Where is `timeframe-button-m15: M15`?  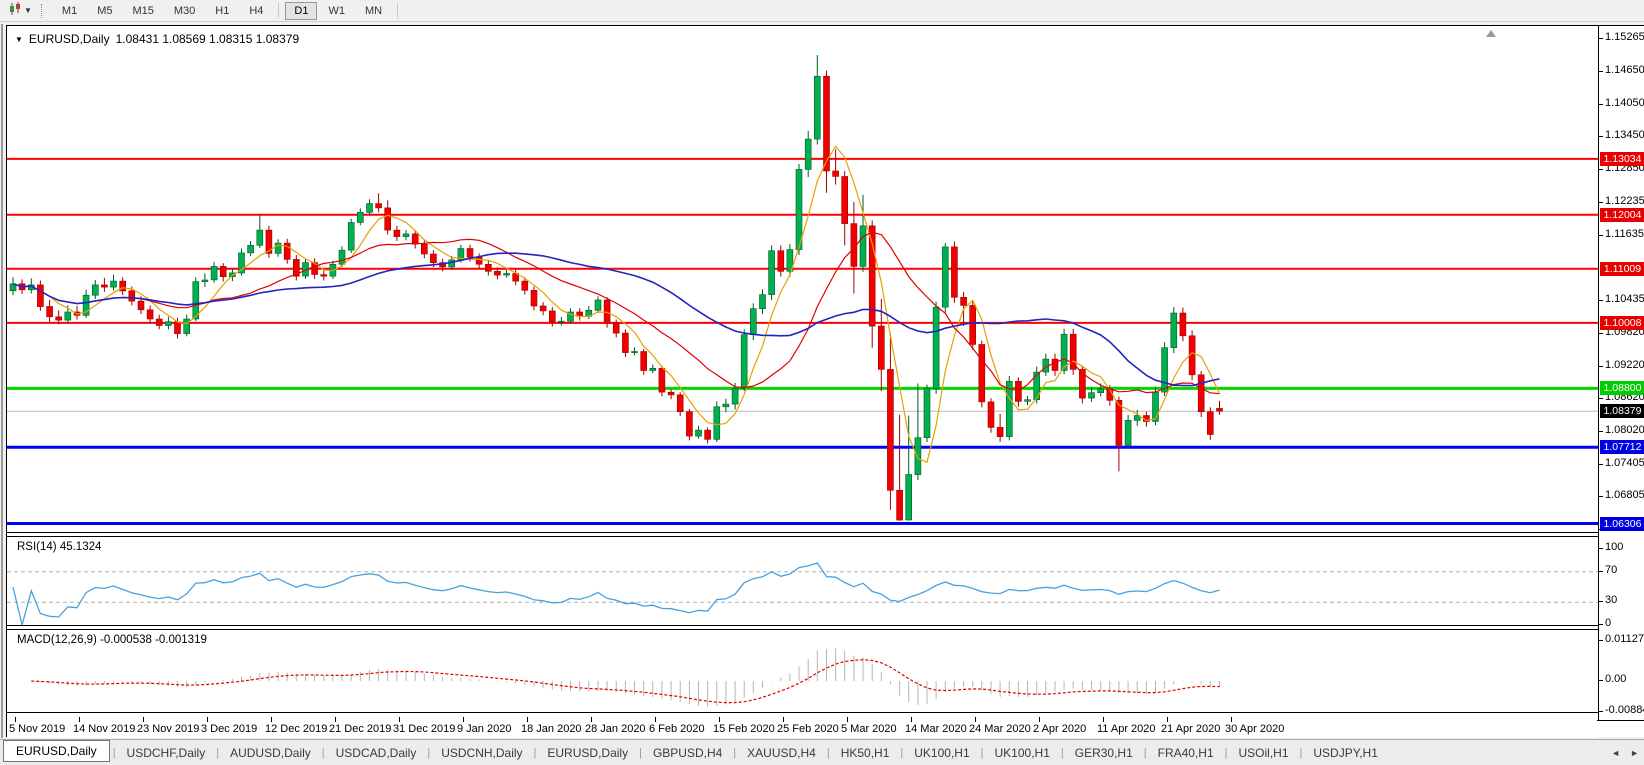 timeframe-button-m15: M15 is located at coordinates (143, 10).